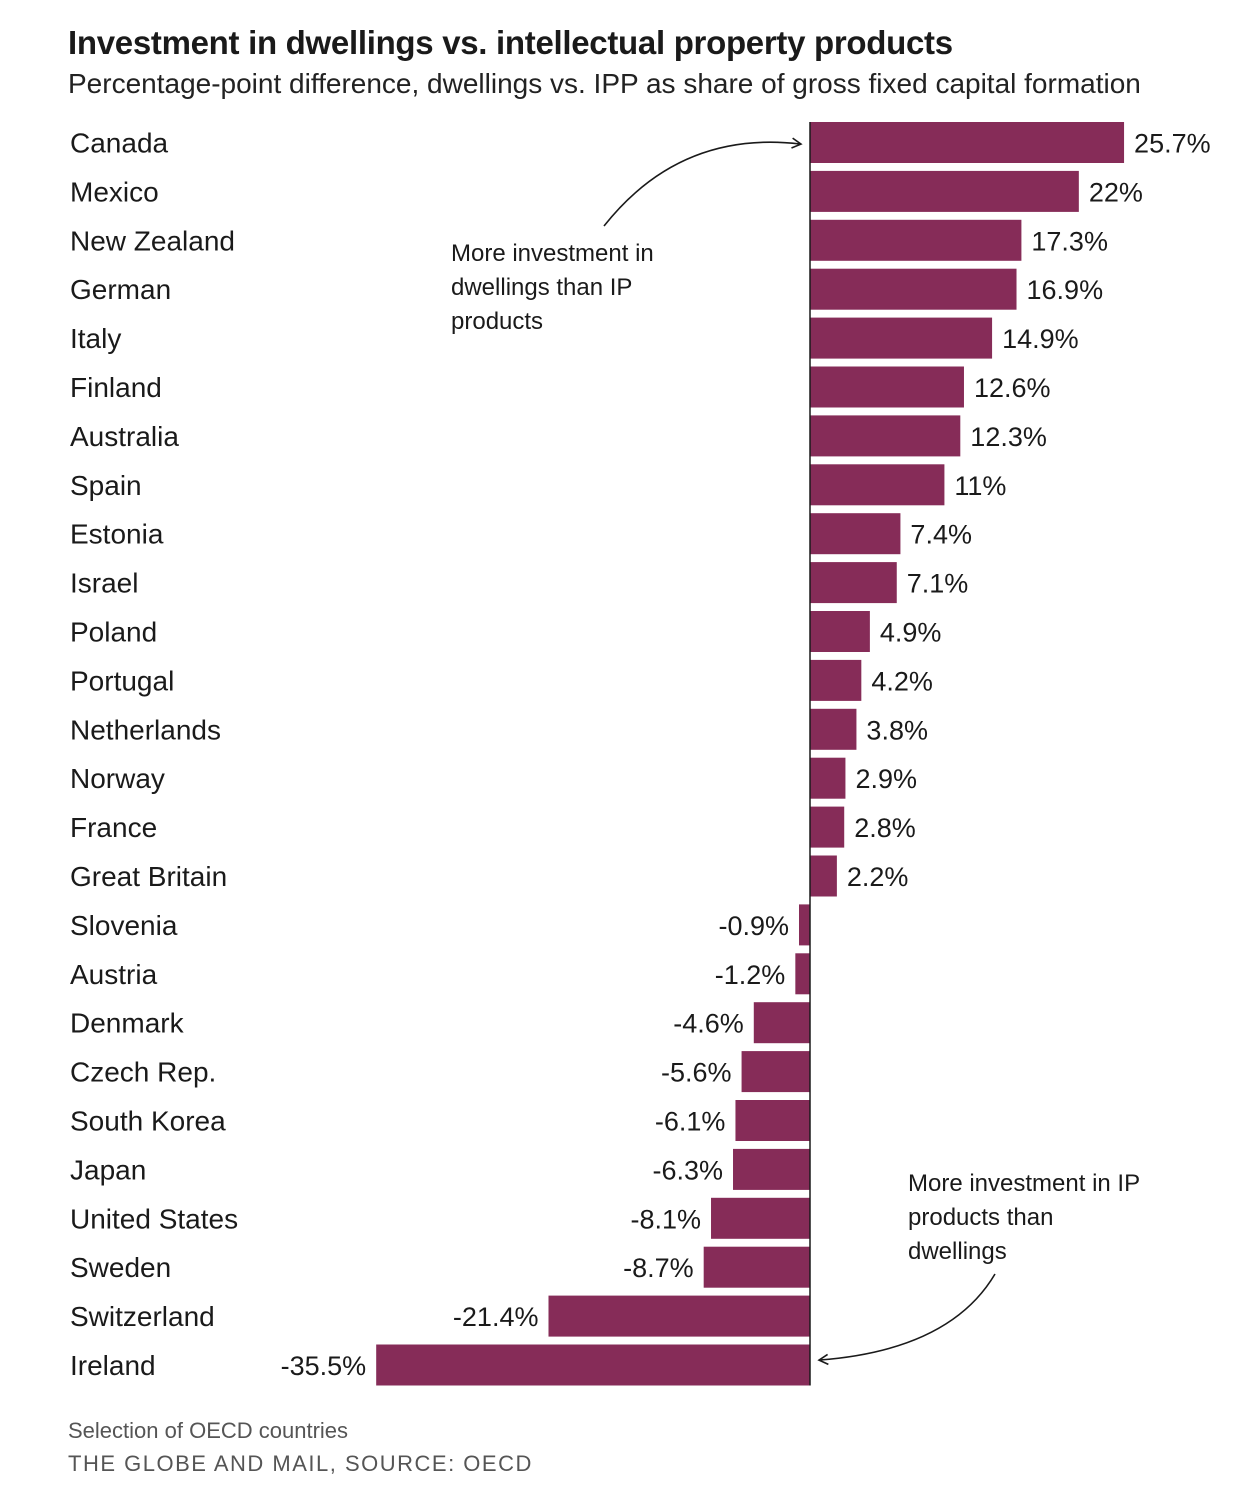  Describe the element at coordinates (885, 828) in the screenshot. I see `data-label: 2.8%` at that location.